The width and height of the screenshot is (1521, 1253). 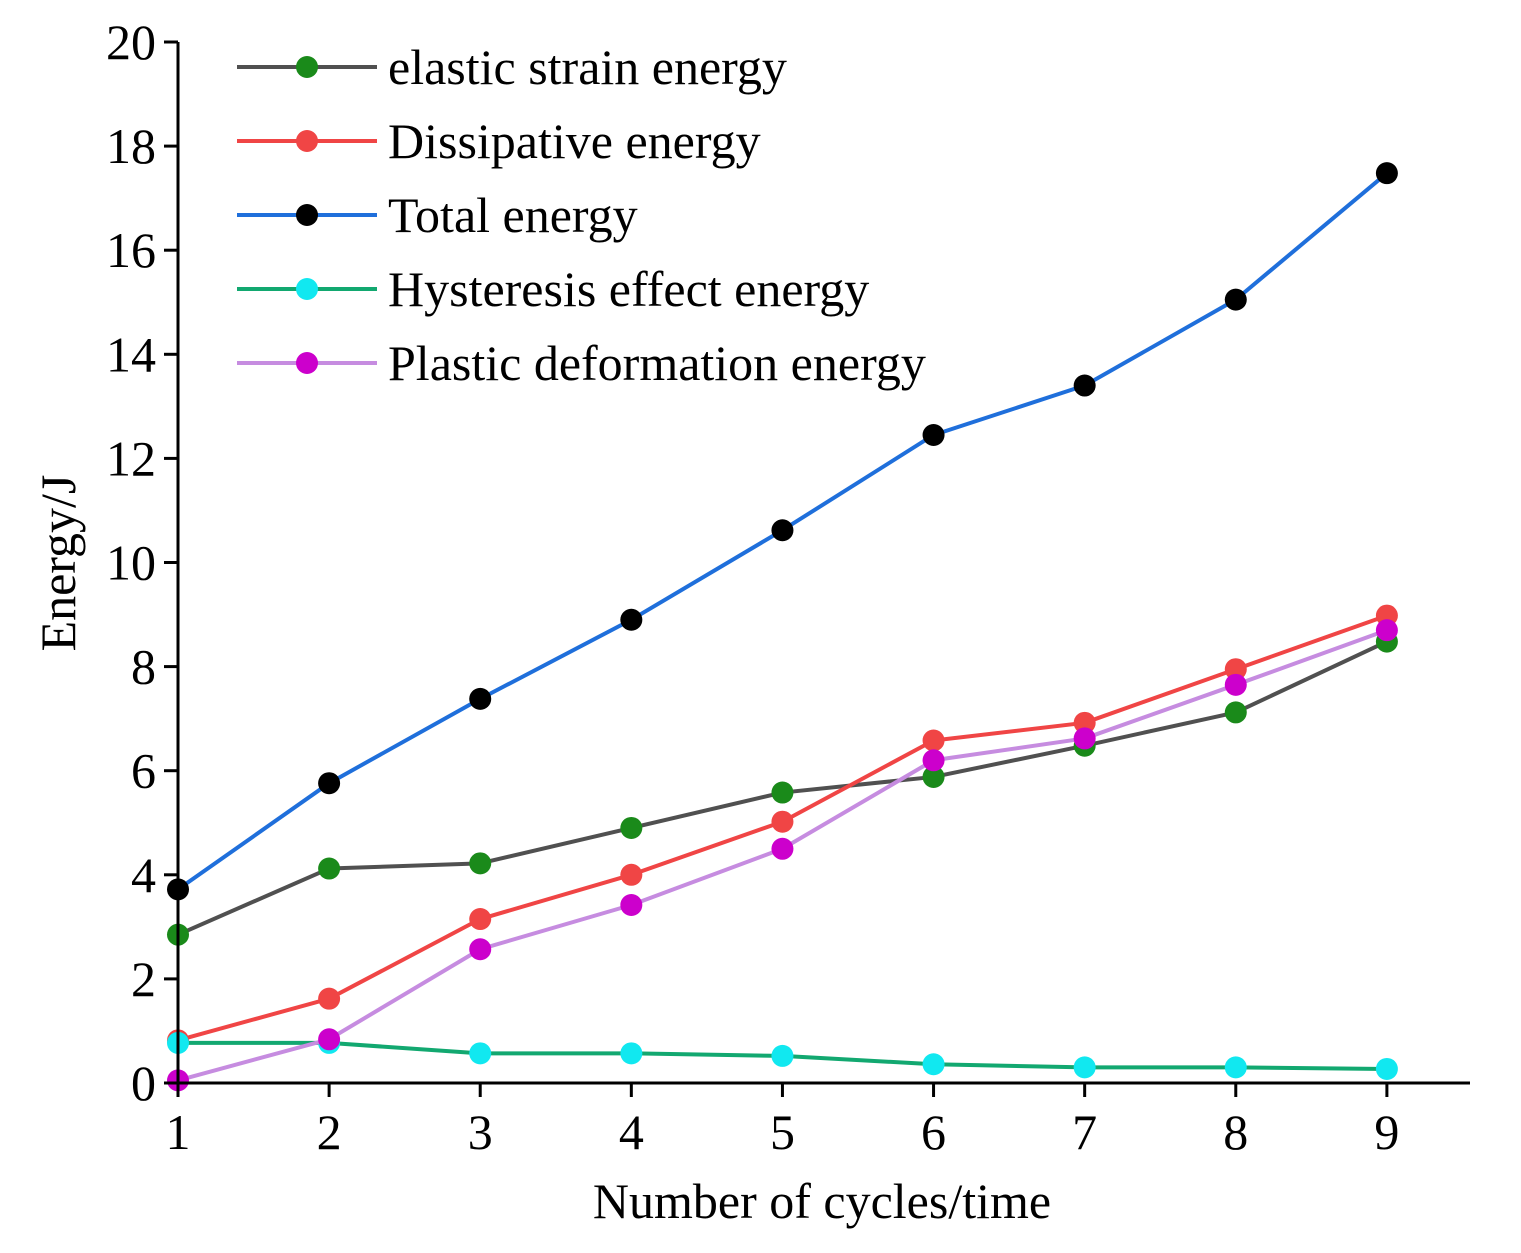 I want to click on y-tick-label: 8, so click(x=143, y=667).